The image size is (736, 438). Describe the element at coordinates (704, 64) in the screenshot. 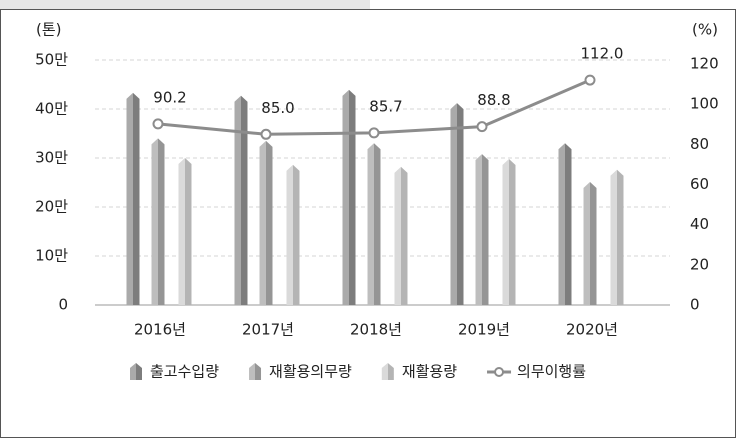

I see `y2-tick-label: 120` at that location.